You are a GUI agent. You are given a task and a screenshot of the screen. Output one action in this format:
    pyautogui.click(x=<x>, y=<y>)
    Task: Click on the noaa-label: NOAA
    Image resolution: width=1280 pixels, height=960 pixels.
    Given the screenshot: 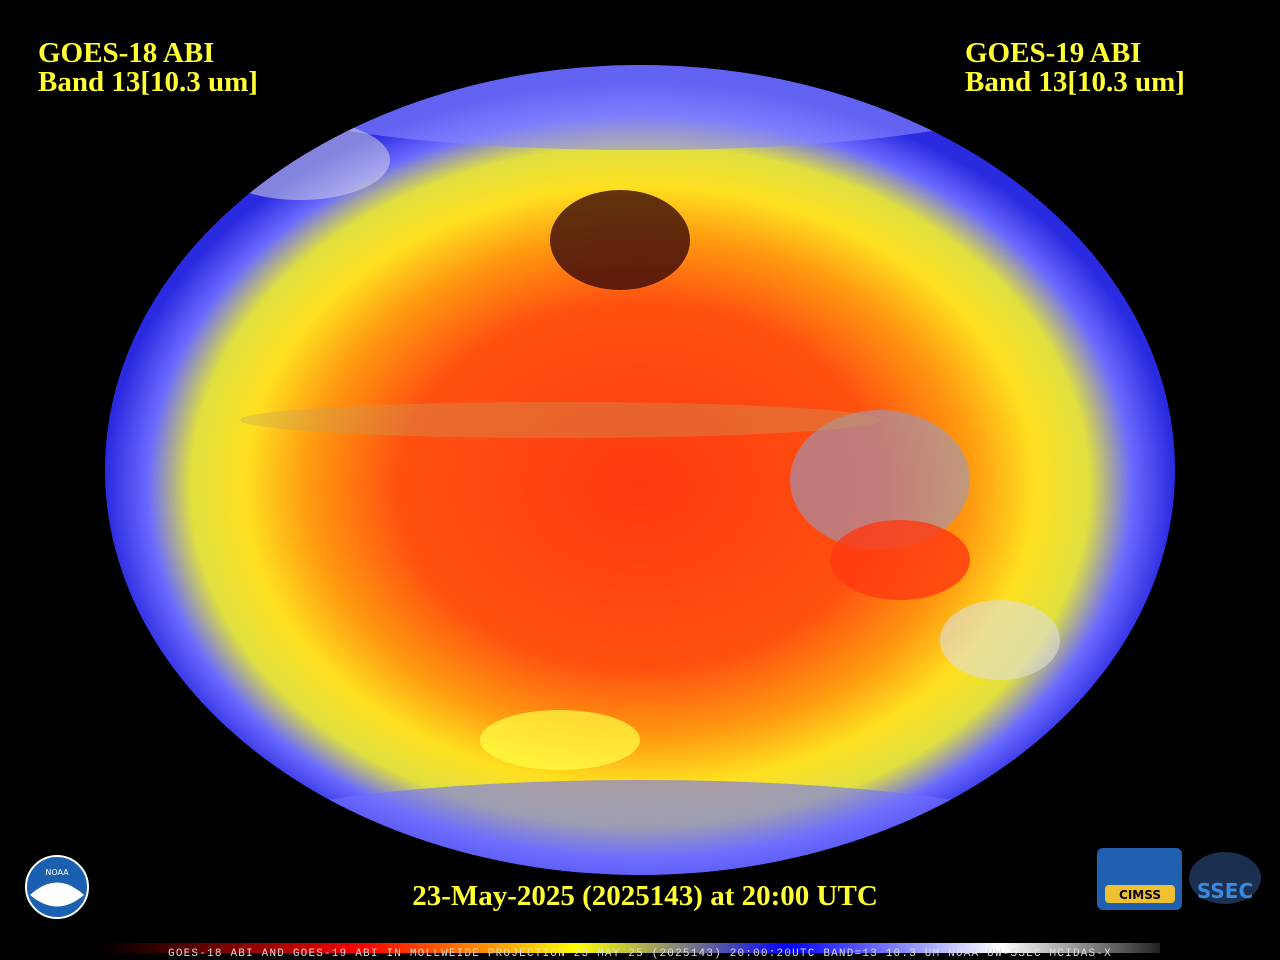 What is the action you would take?
    pyautogui.click(x=57, y=872)
    